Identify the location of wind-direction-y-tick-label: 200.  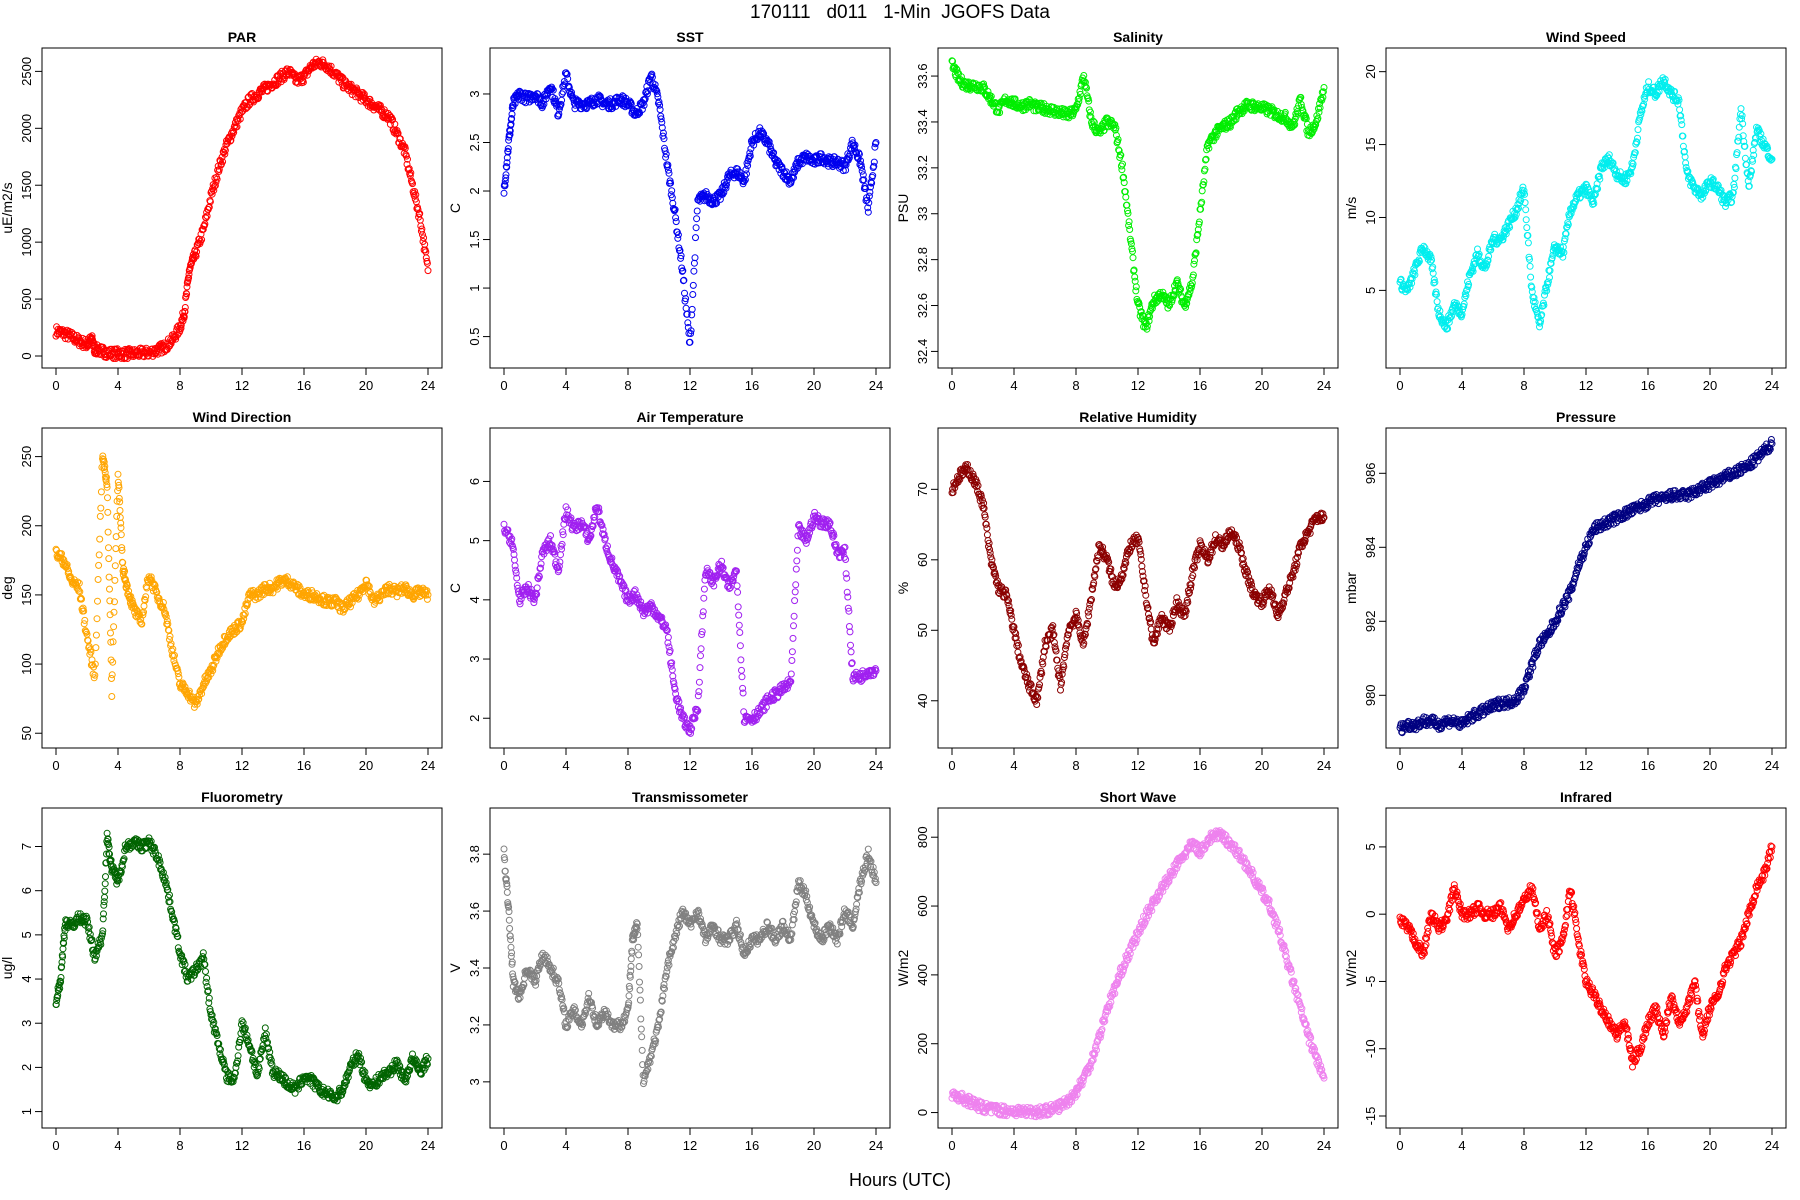
(26, 526).